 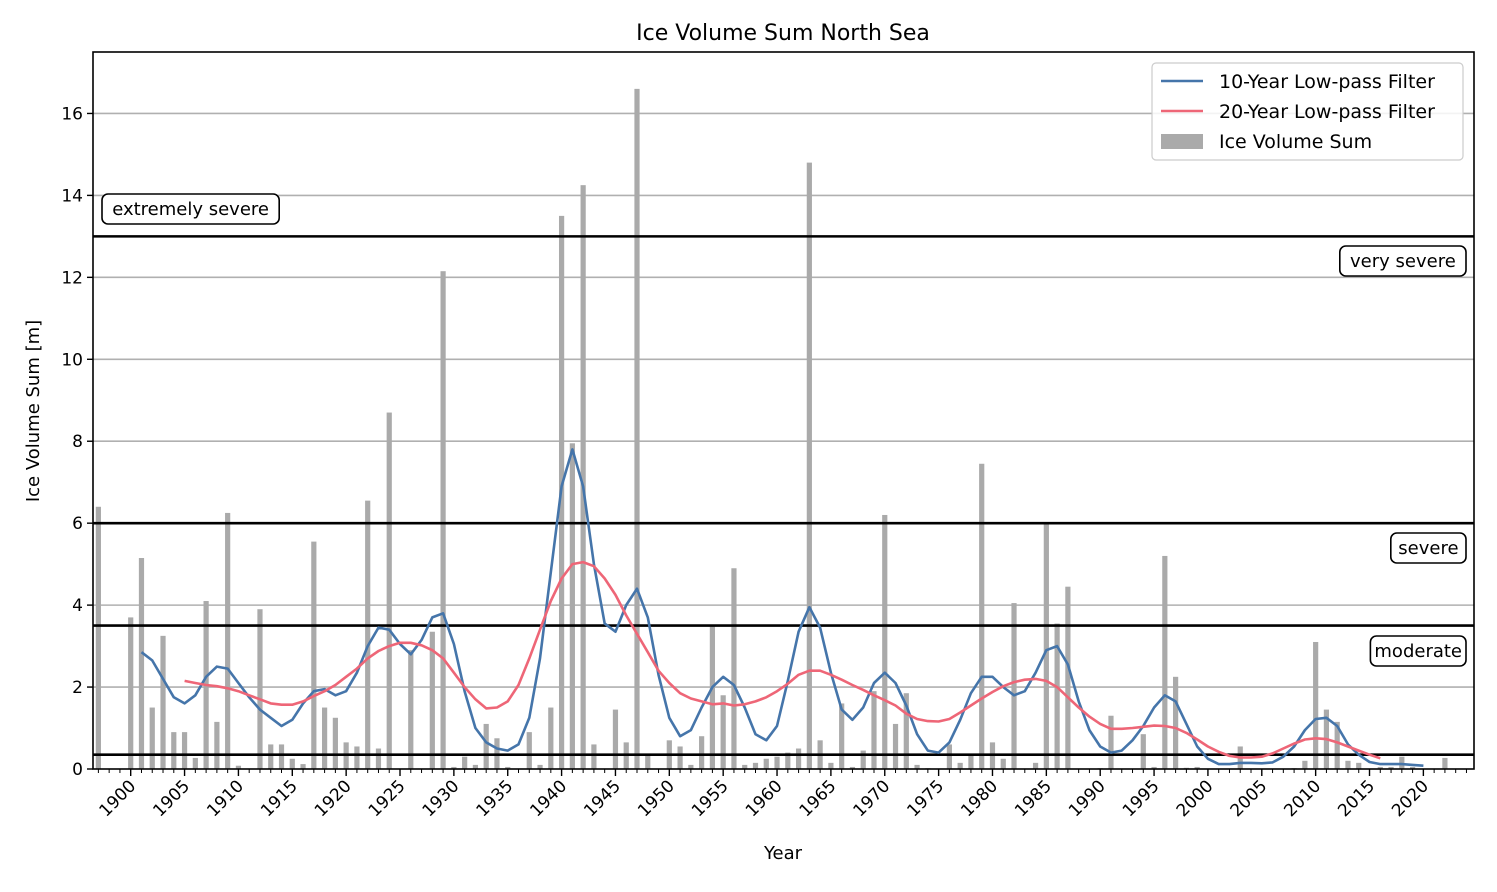 I want to click on x-tick-label: 1915, so click(x=279, y=798).